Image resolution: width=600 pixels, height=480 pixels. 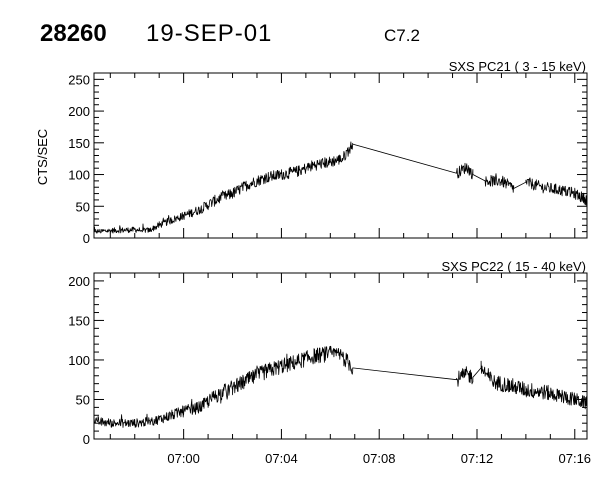 I want to click on x-tick-label: 07:12, so click(x=477, y=458).